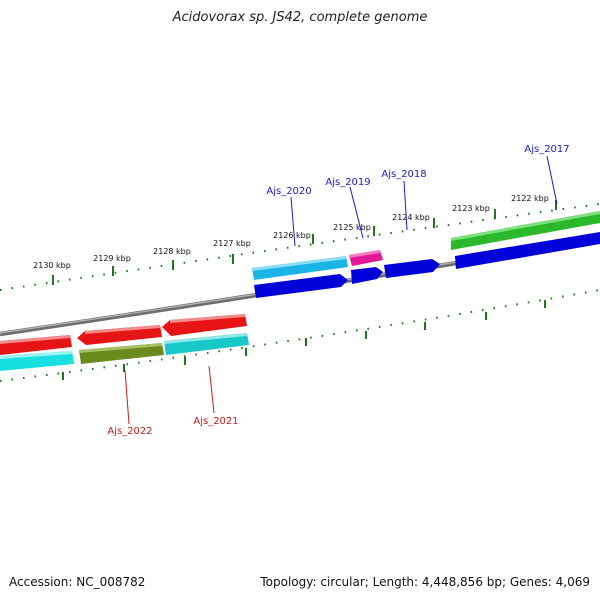 The image size is (600, 600). What do you see at coordinates (300, 17) in the screenshot?
I see `map-title: Acidovorax sp. JS42, complete genome` at bounding box center [300, 17].